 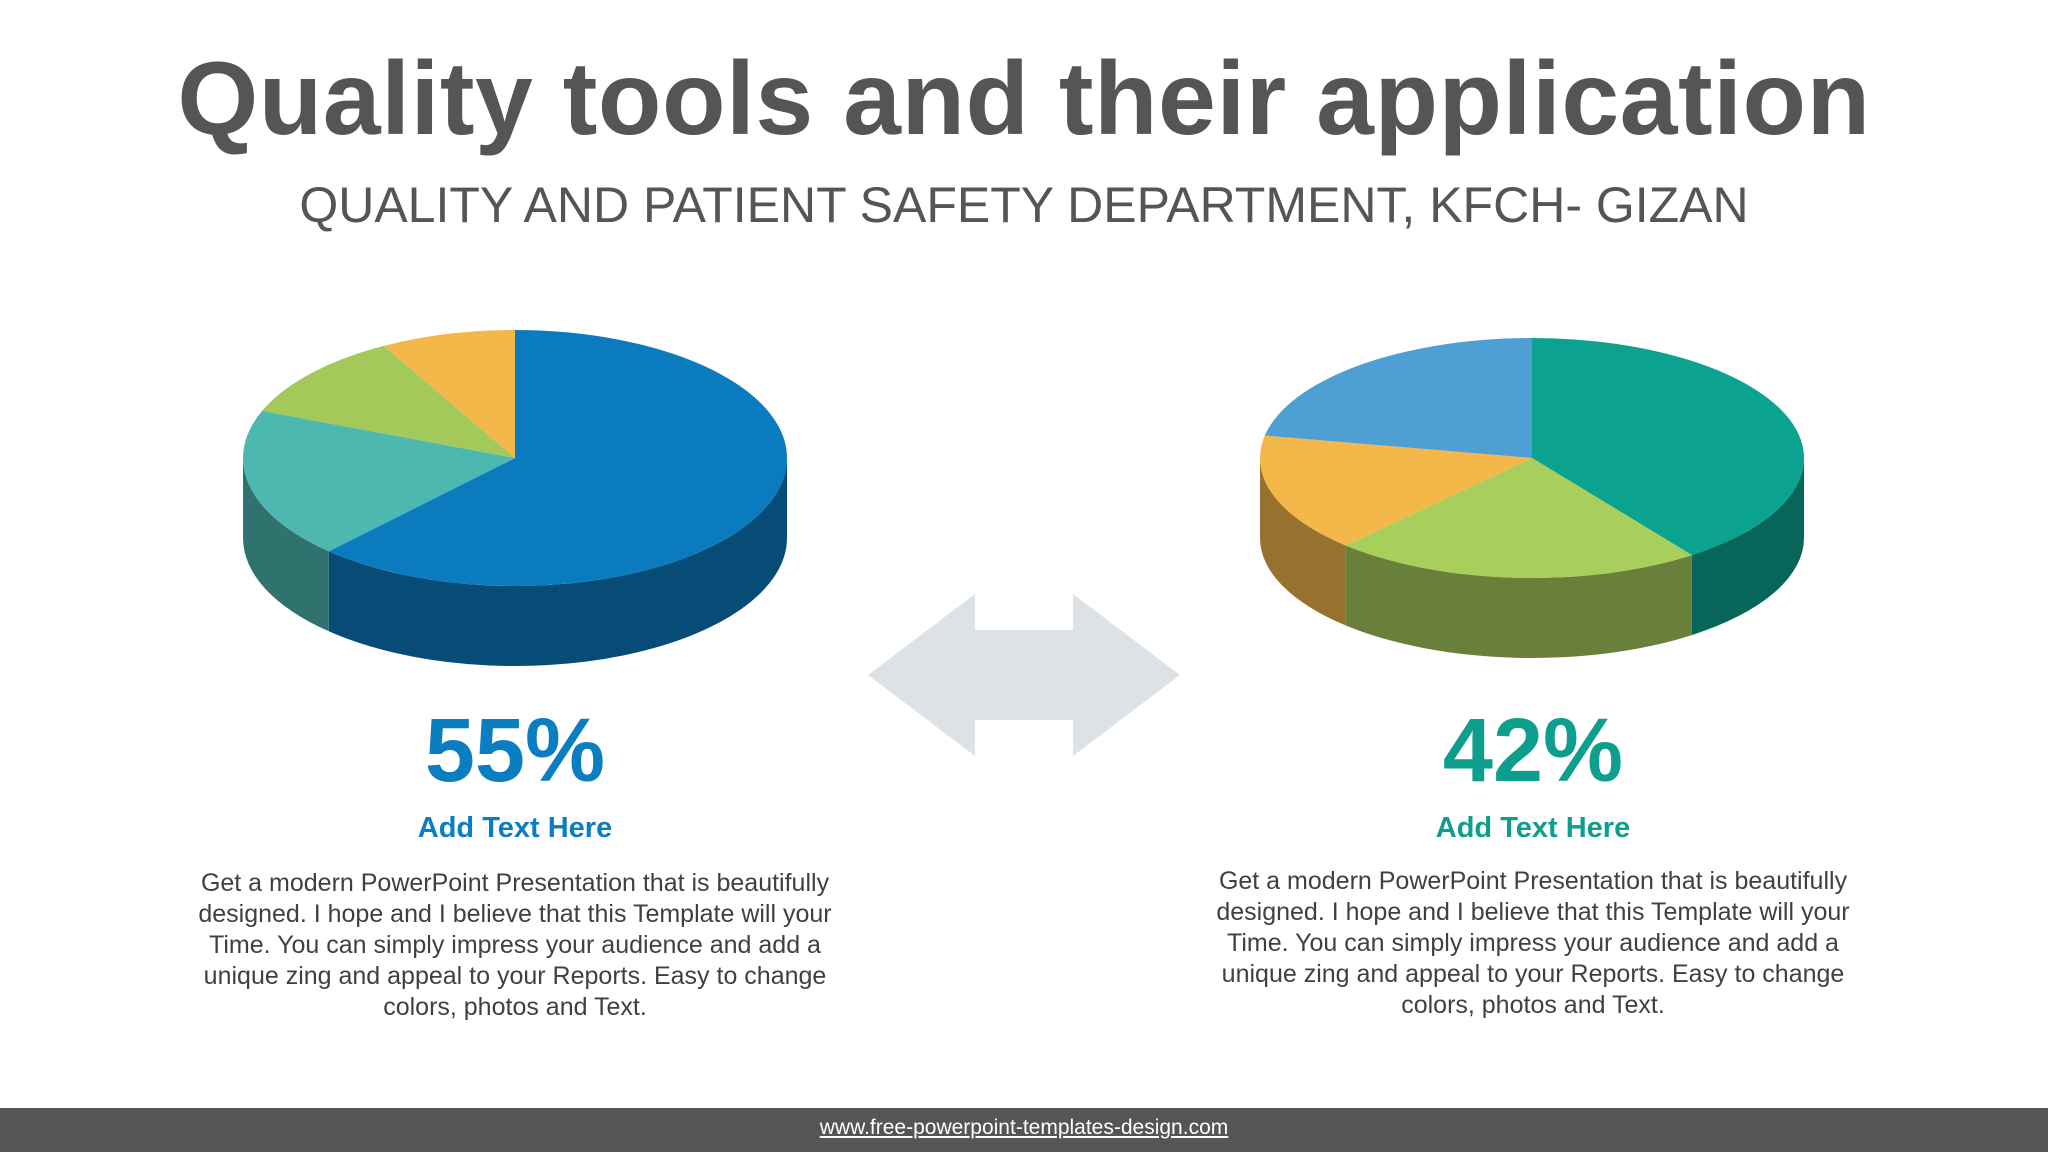 I want to click on pie-chart-right, so click(x=1531, y=498).